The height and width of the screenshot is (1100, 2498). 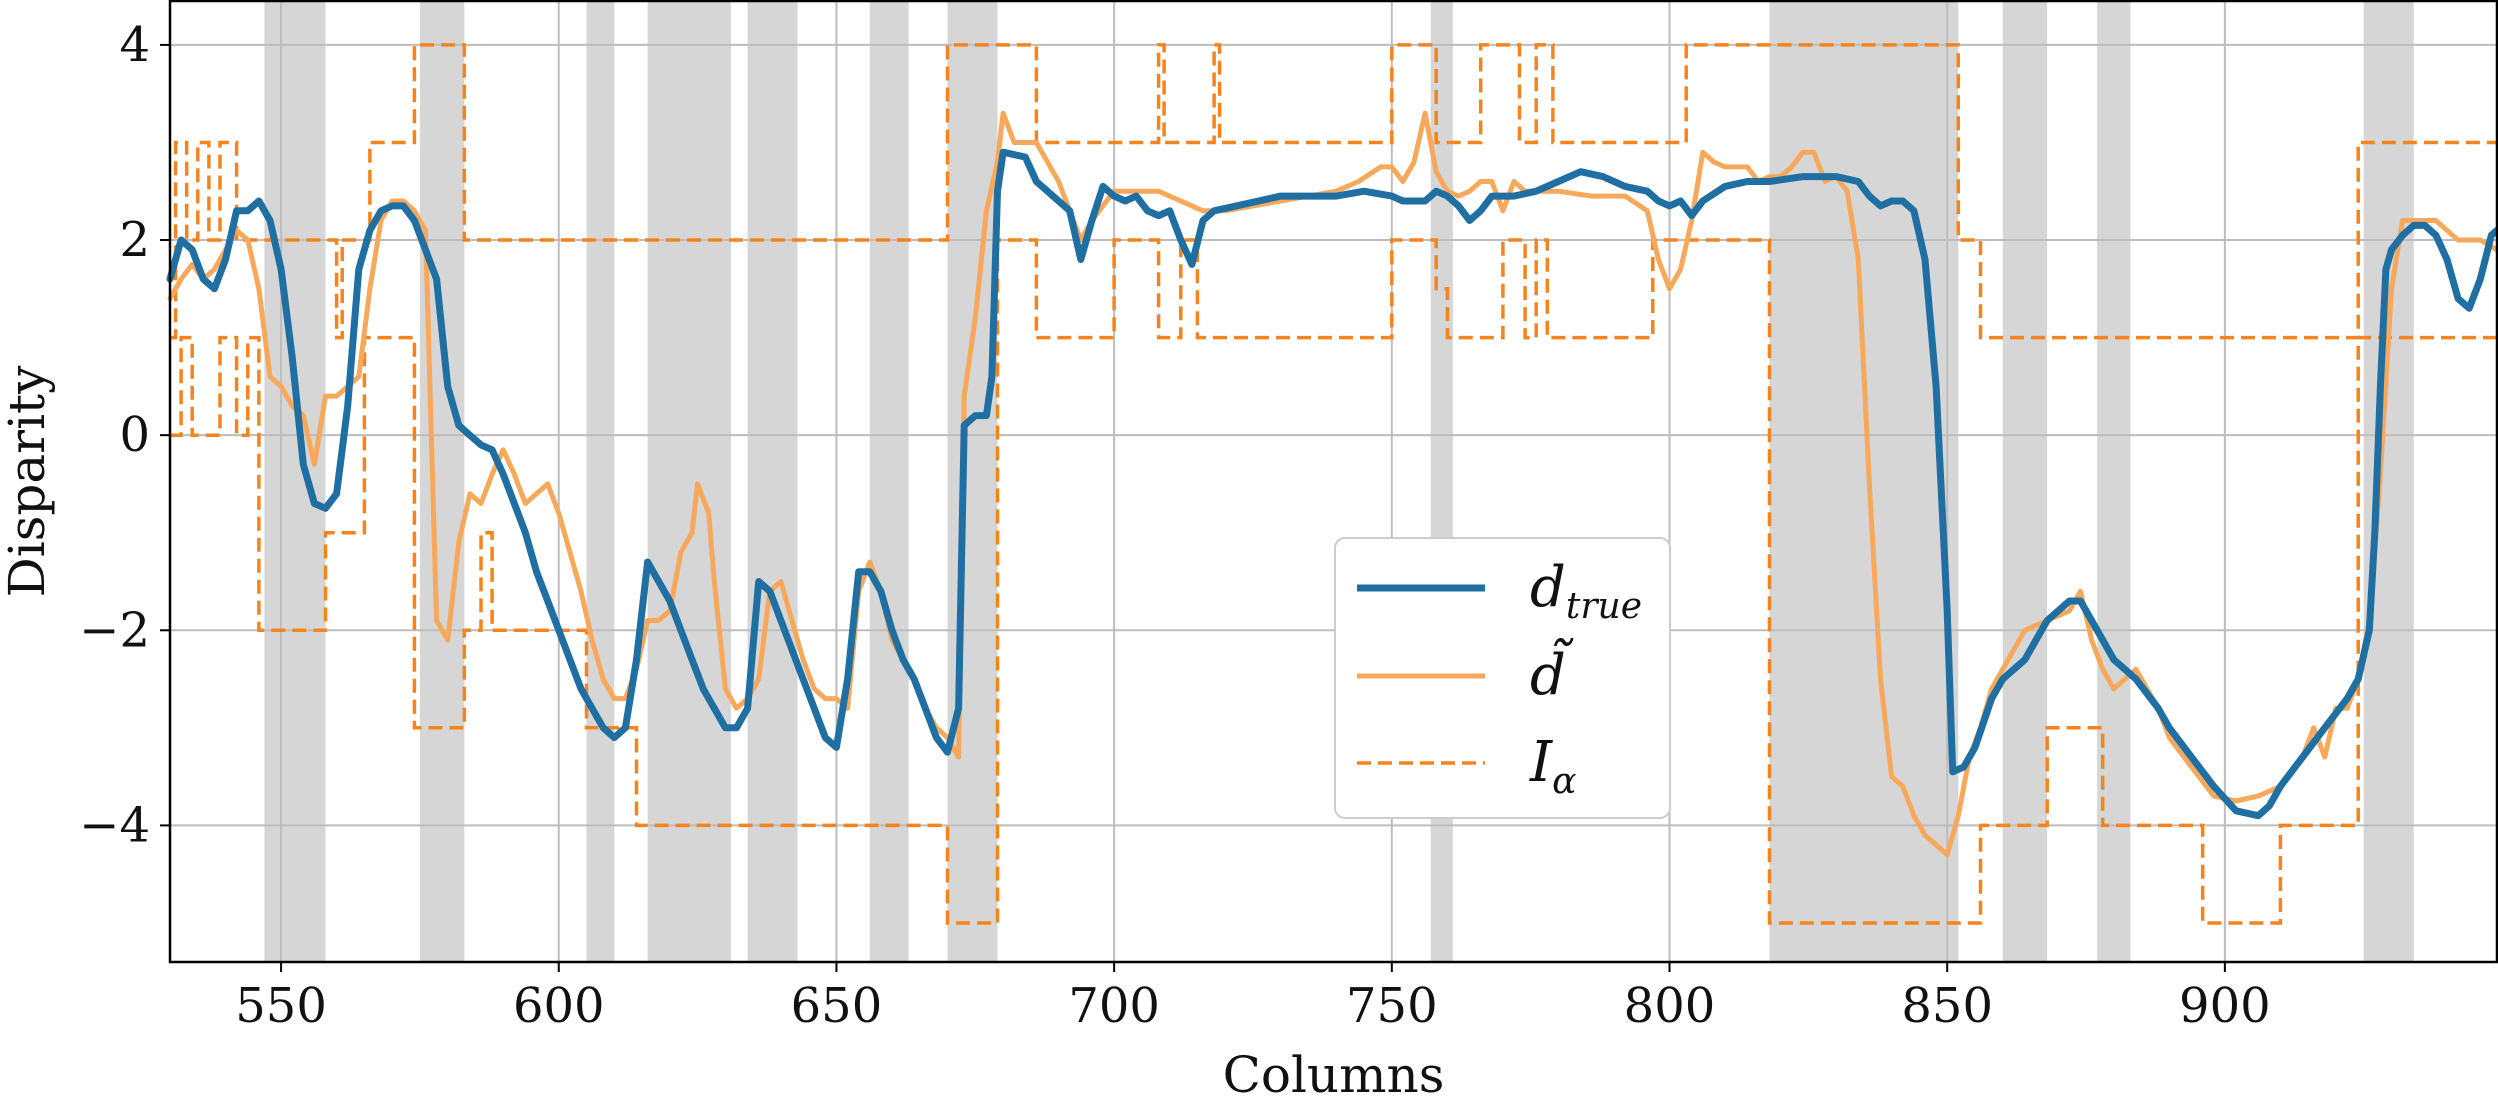 I want to click on y-tick-label: 4, so click(x=134, y=45).